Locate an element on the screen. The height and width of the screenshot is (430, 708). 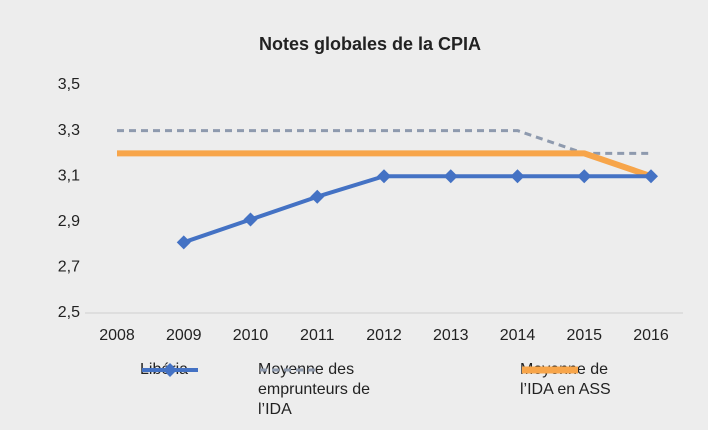
x-tick-label: 2014 is located at coordinates (518, 335).